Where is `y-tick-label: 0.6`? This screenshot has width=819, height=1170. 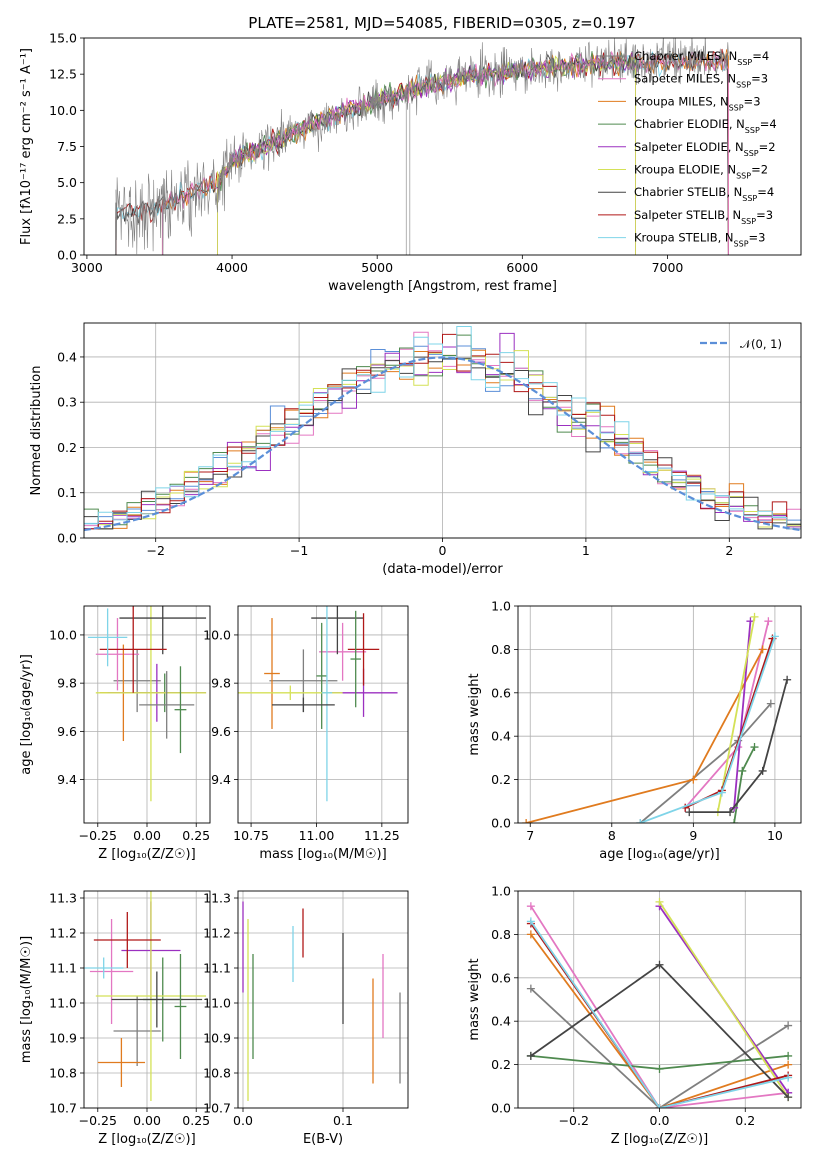
y-tick-label: 0.6 is located at coordinates (501, 692).